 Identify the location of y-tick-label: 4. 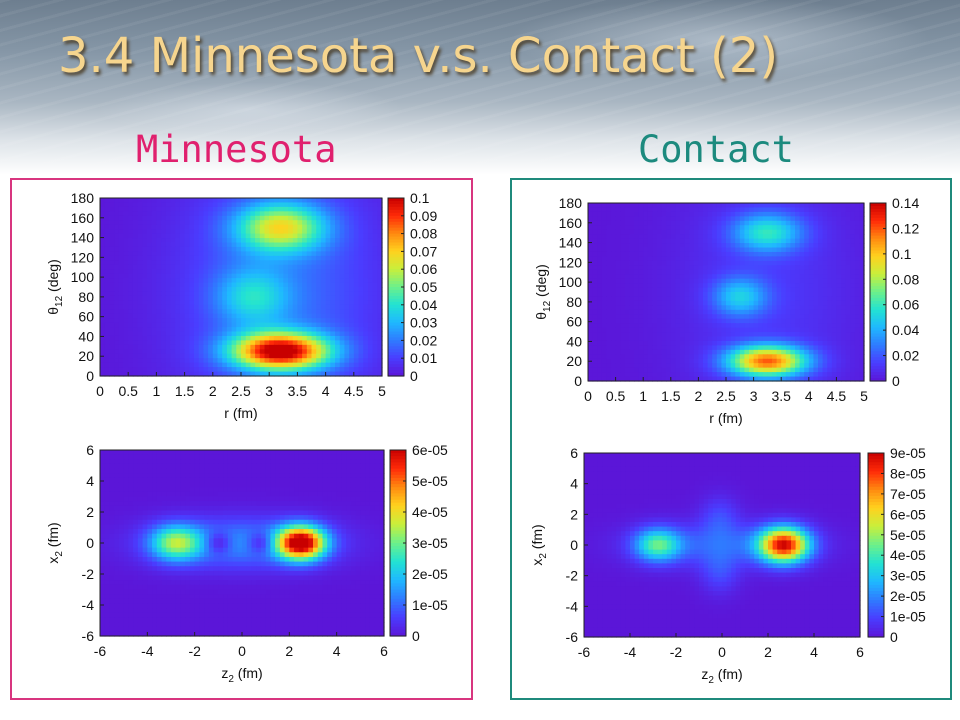
(90, 481).